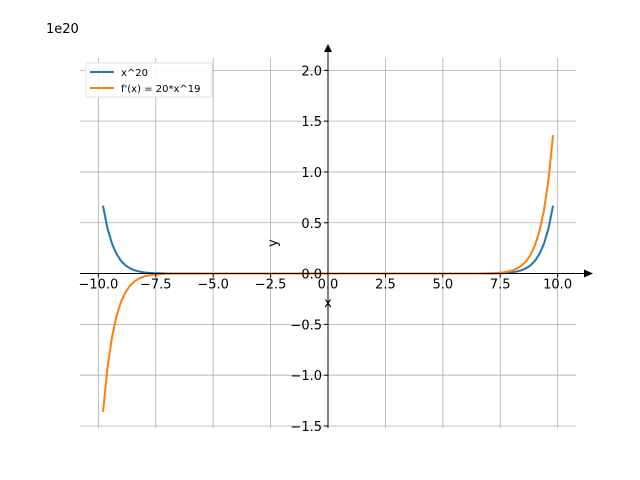 This screenshot has height=480, width=640. Describe the element at coordinates (311, 275) in the screenshot. I see `y-tick-label: 0.0` at that location.